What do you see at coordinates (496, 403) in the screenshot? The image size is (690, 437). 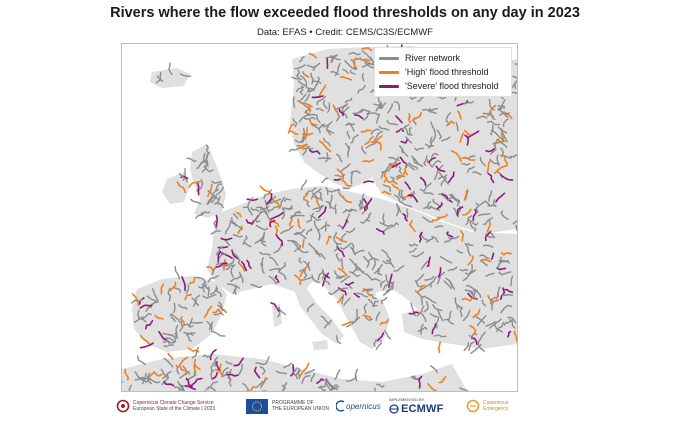 I see `cems-text-1: Copernicus` at bounding box center [496, 403].